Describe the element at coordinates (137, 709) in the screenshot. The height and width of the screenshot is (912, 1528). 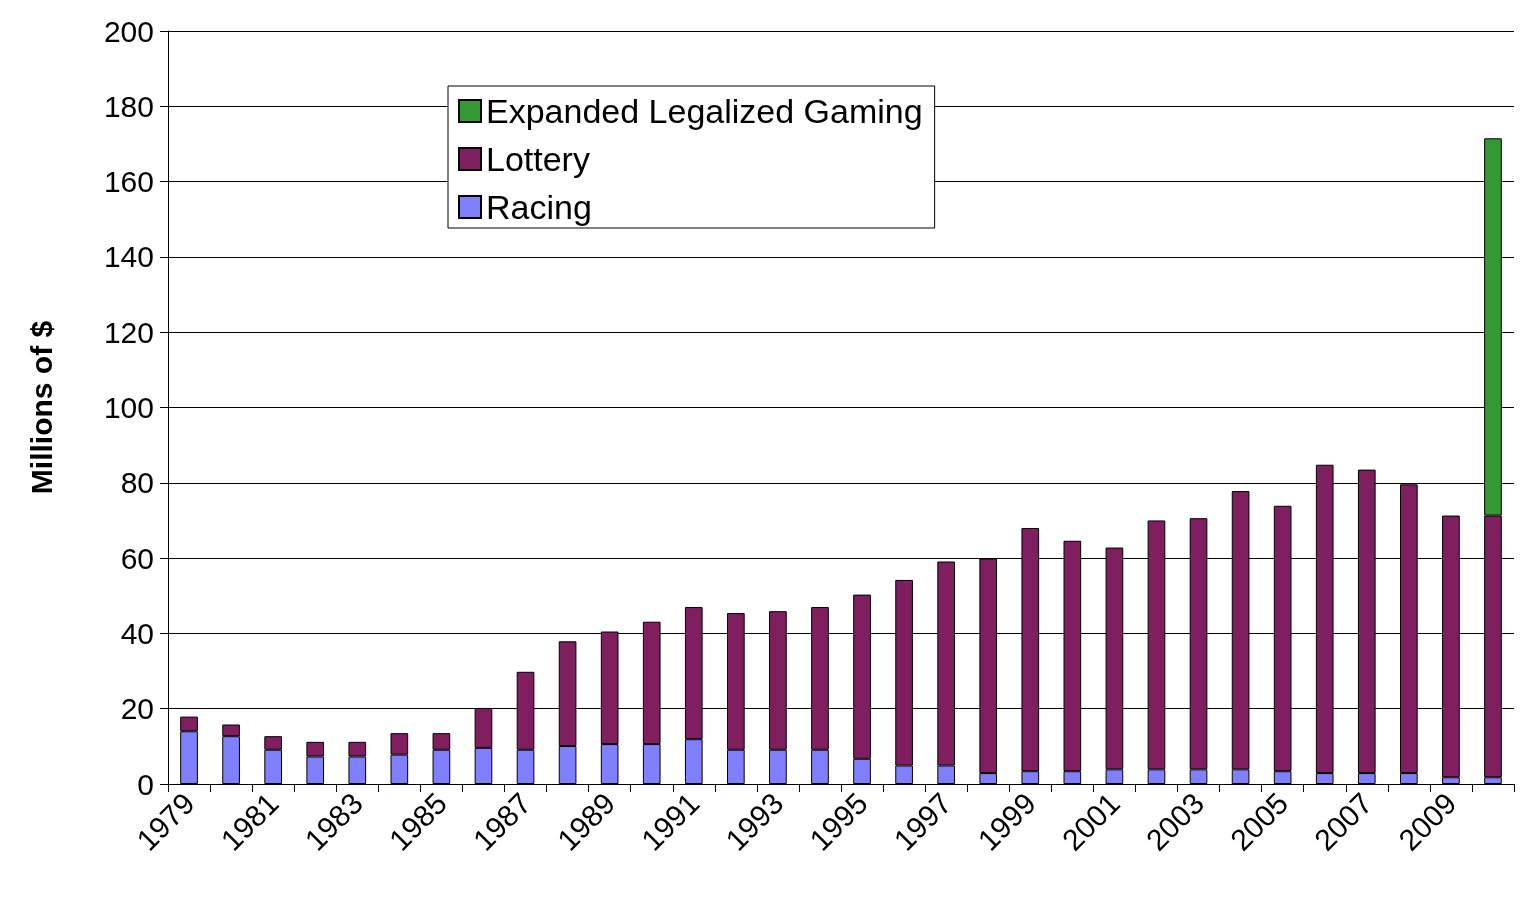
I see `y-tick-label: 20` at that location.